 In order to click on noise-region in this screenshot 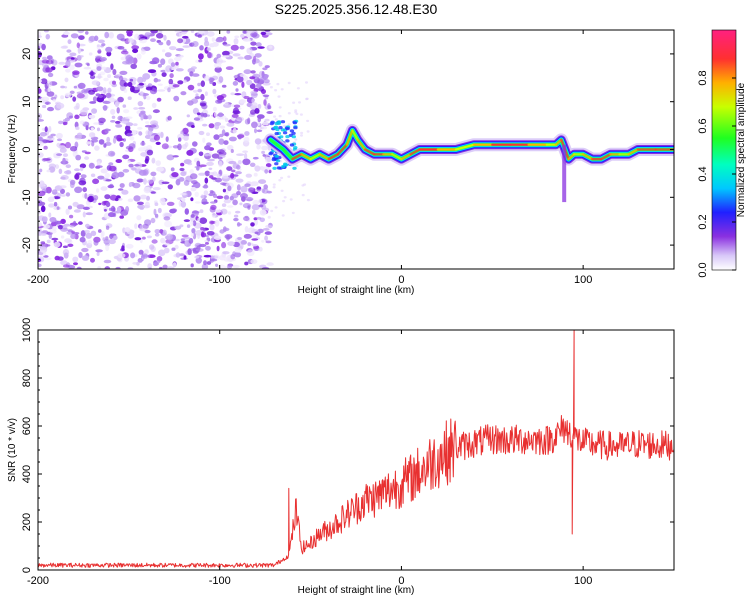, I will do `click(174, 149)`.